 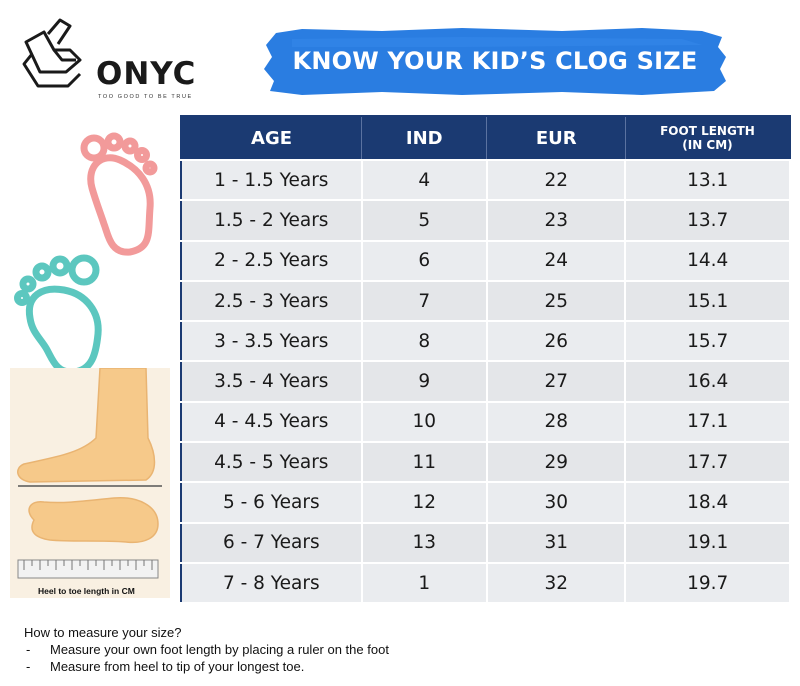 What do you see at coordinates (119, 194) in the screenshot?
I see `baby-footprint-pink-icon` at bounding box center [119, 194].